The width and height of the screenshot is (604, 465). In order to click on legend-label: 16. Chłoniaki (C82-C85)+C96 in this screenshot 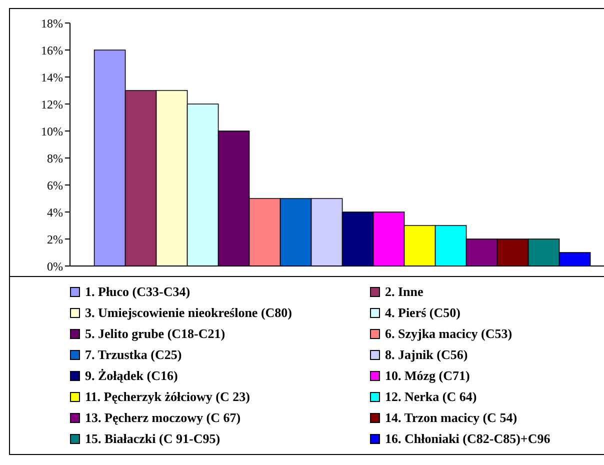, I will do `click(467, 438)`.